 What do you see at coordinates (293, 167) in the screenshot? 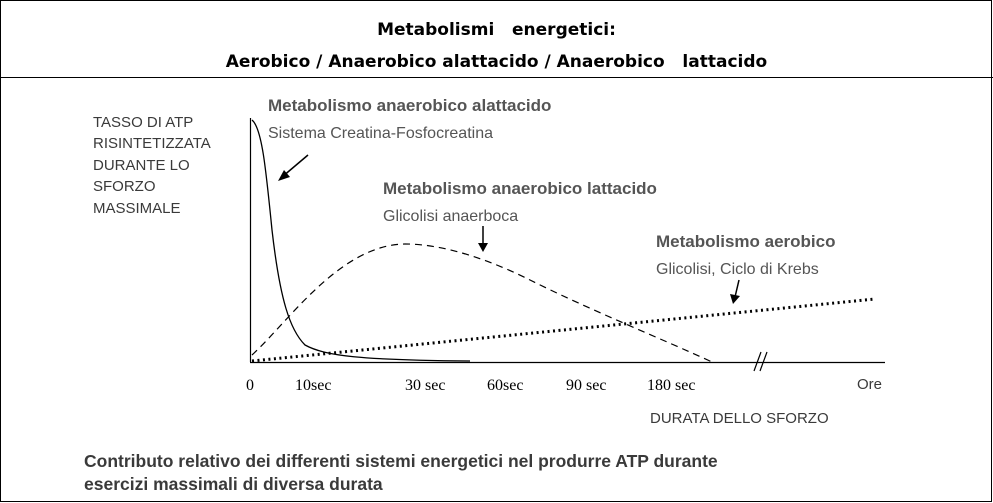
I see `arrow-alattacido` at bounding box center [293, 167].